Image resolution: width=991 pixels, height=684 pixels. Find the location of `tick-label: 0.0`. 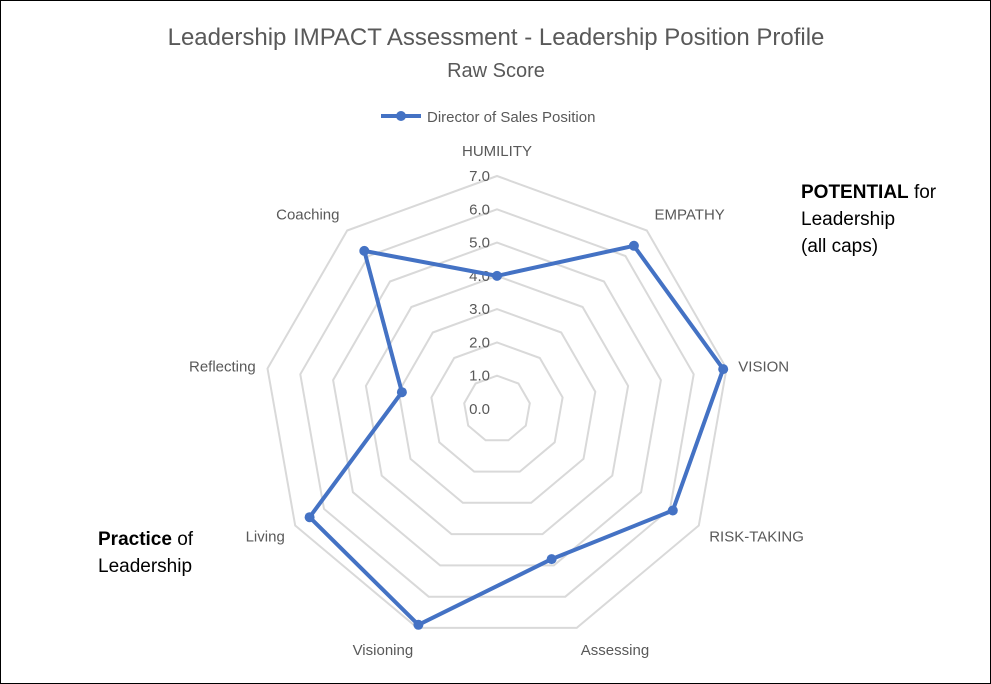

tick-label: 0.0 is located at coordinates (479, 409).